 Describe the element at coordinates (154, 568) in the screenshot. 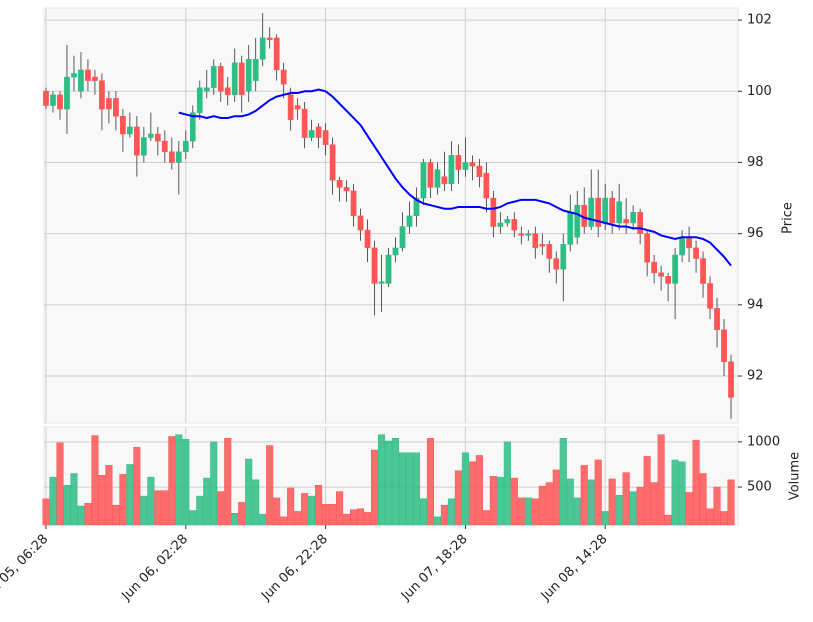

I see `x-tick-label: Jun 06, 02:28` at that location.